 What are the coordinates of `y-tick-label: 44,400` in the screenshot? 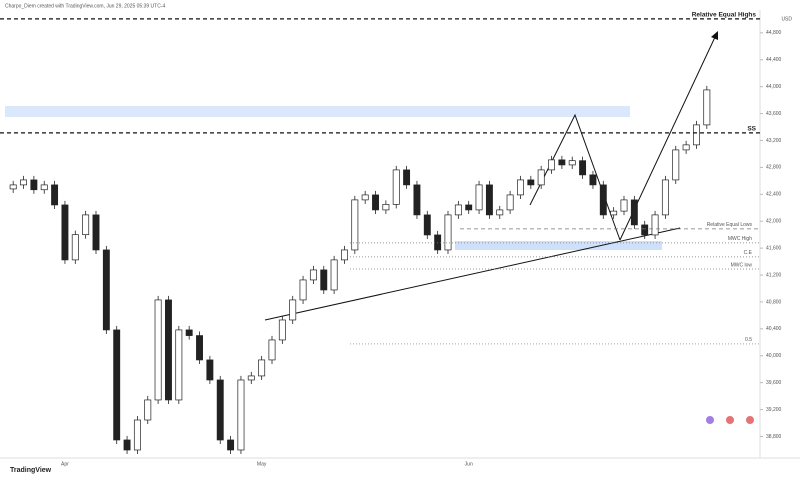 It's located at (774, 60).